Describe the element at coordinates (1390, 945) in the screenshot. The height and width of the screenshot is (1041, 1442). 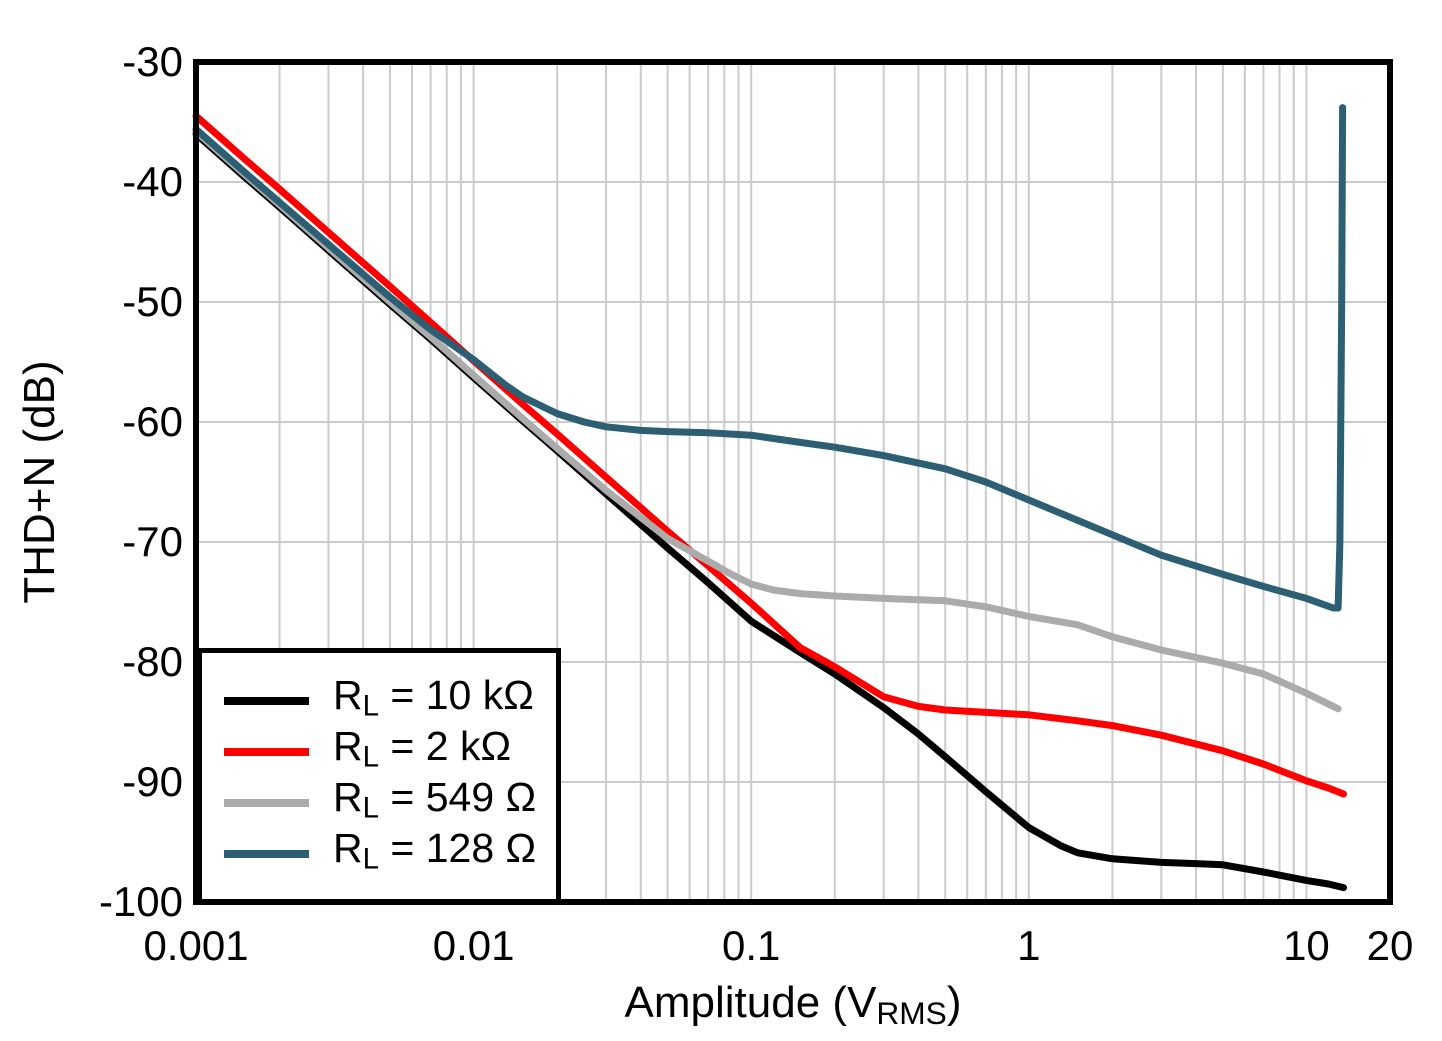
I see `x-tick-label: 20` at that location.